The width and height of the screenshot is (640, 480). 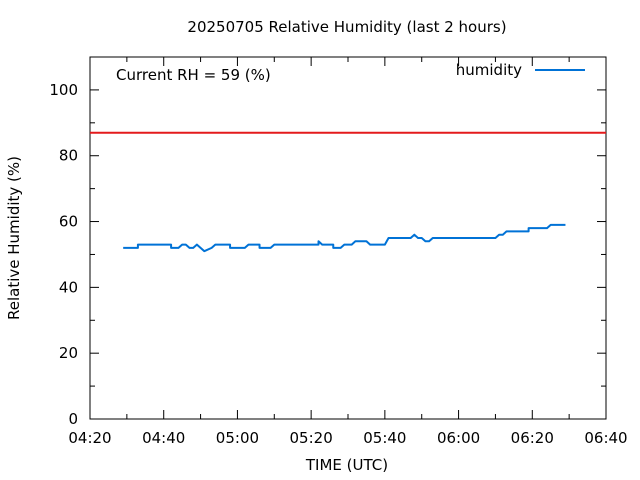 What do you see at coordinates (344, 238) in the screenshot?
I see `series-line-humidity` at bounding box center [344, 238].